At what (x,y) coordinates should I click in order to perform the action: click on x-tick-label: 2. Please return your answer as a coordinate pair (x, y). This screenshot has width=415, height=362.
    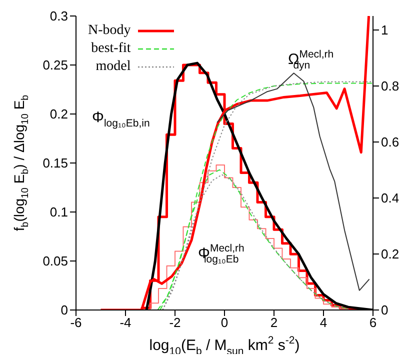
    Looking at the image, I should click on (274, 322).